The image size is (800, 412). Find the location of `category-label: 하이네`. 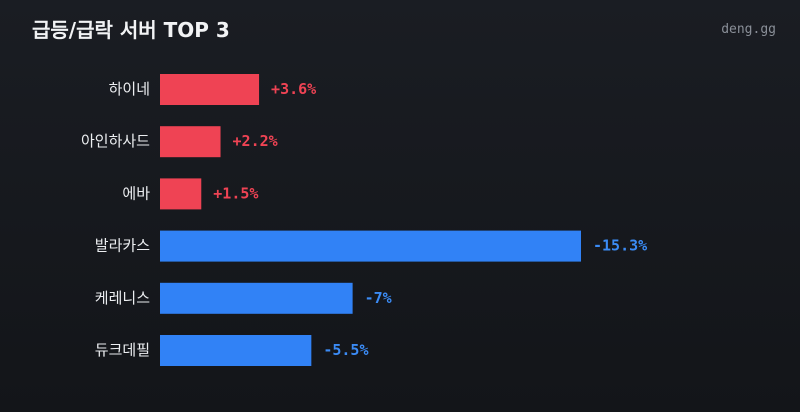

category-label: 하이네 is located at coordinates (129, 89).